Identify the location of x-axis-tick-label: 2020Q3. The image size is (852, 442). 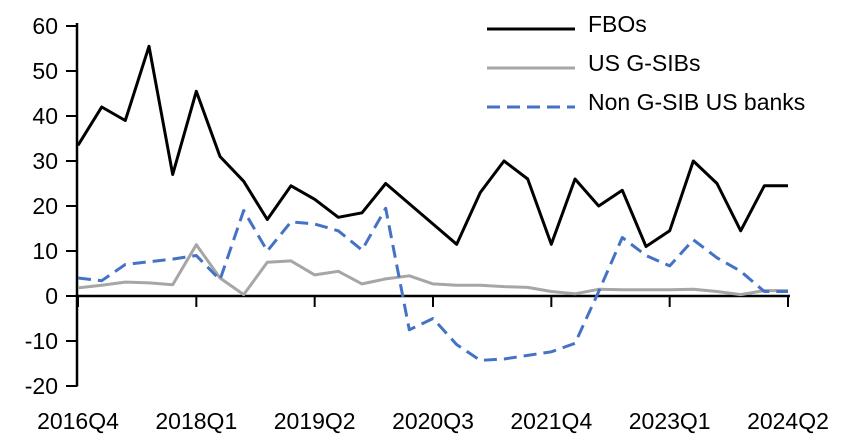
(433, 421).